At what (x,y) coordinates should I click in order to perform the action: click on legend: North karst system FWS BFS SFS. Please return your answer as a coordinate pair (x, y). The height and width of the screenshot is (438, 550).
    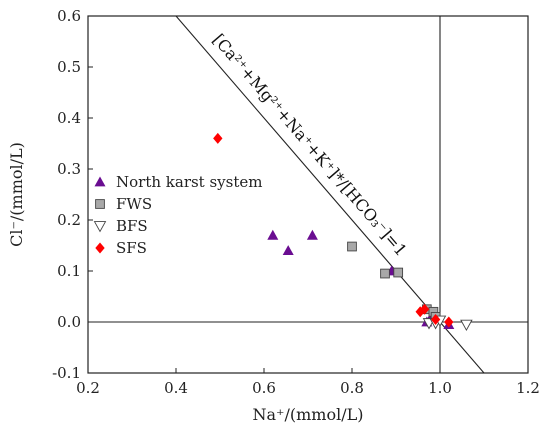
    Looking at the image, I should click on (177, 215).